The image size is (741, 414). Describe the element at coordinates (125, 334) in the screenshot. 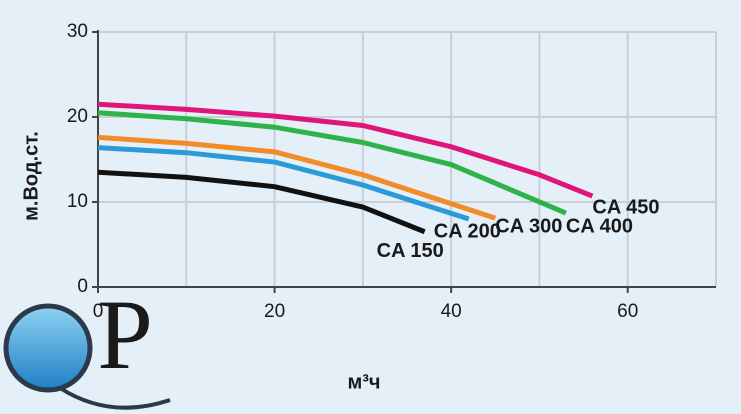

I see `logo-letter: P` at that location.